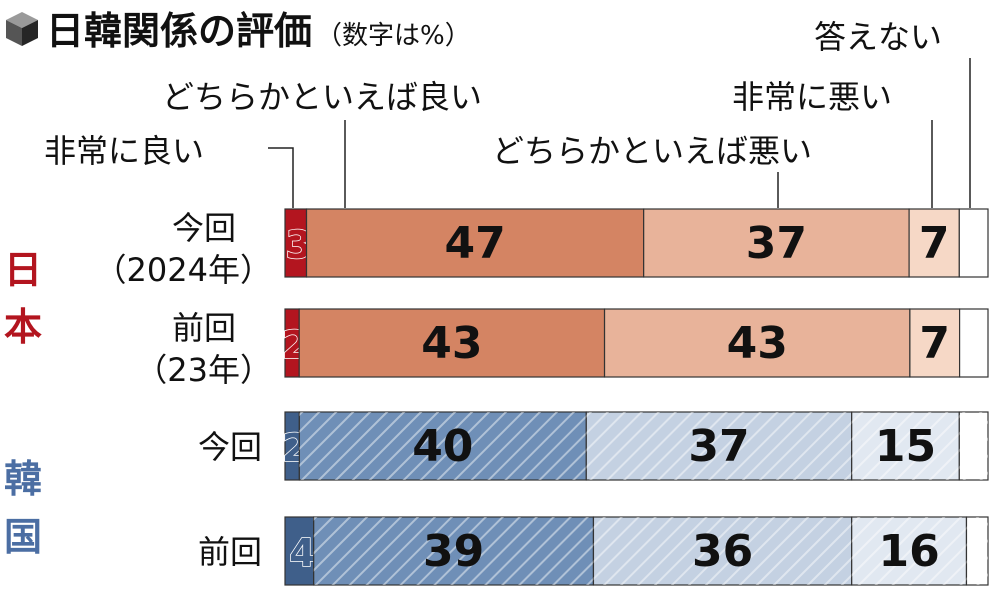  I want to click on data-label-somewhat-bad: 43, so click(757, 343).